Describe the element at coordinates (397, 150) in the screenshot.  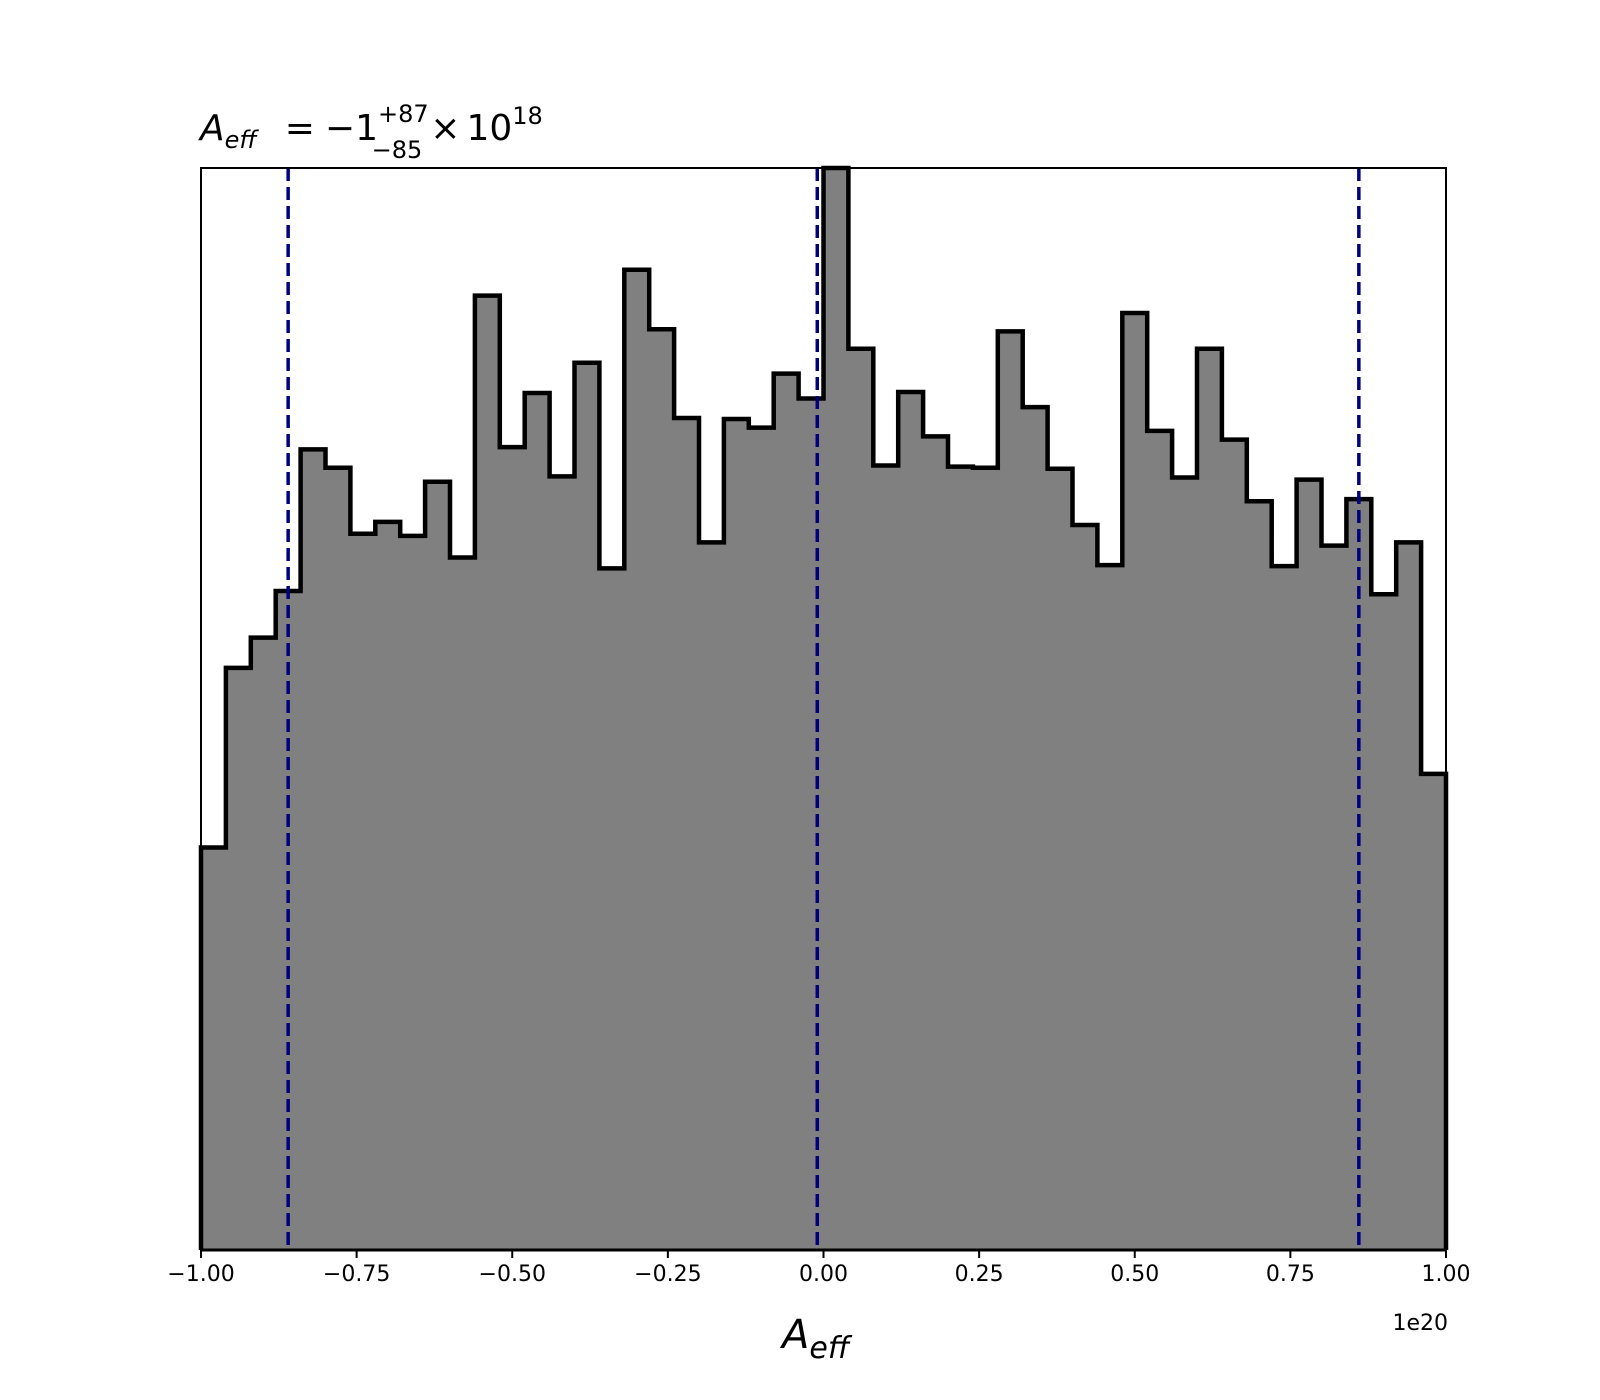
I see `title-lower-error: −85` at that location.